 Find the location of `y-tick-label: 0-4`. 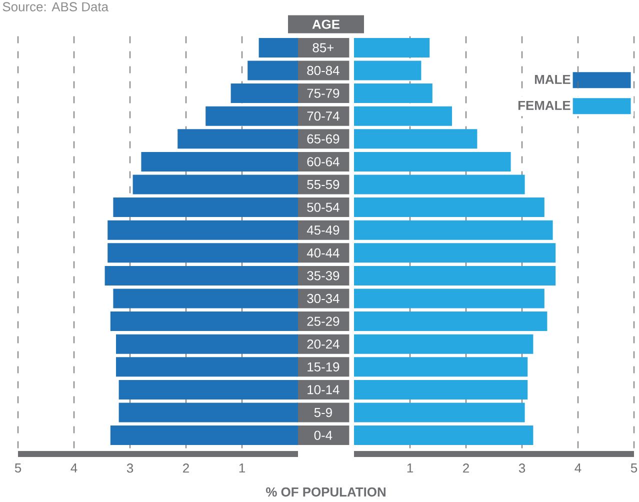

y-tick-label: 0-4 is located at coordinates (323, 435).